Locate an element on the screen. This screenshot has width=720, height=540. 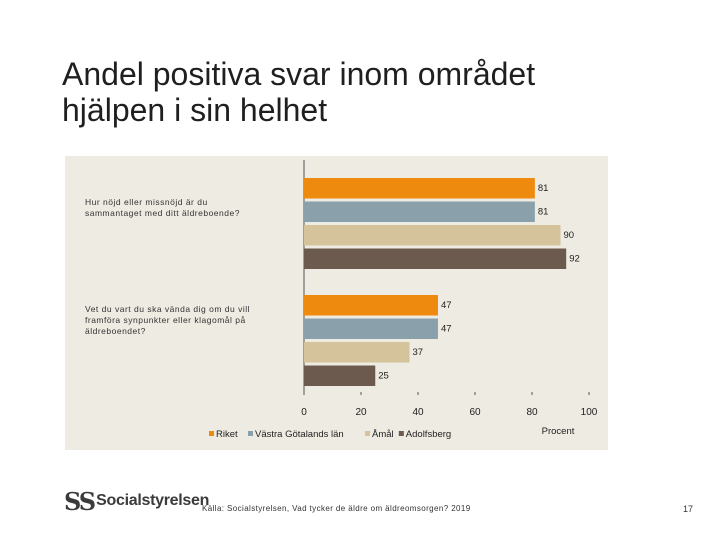
legend-label: Åmål is located at coordinates (383, 434).